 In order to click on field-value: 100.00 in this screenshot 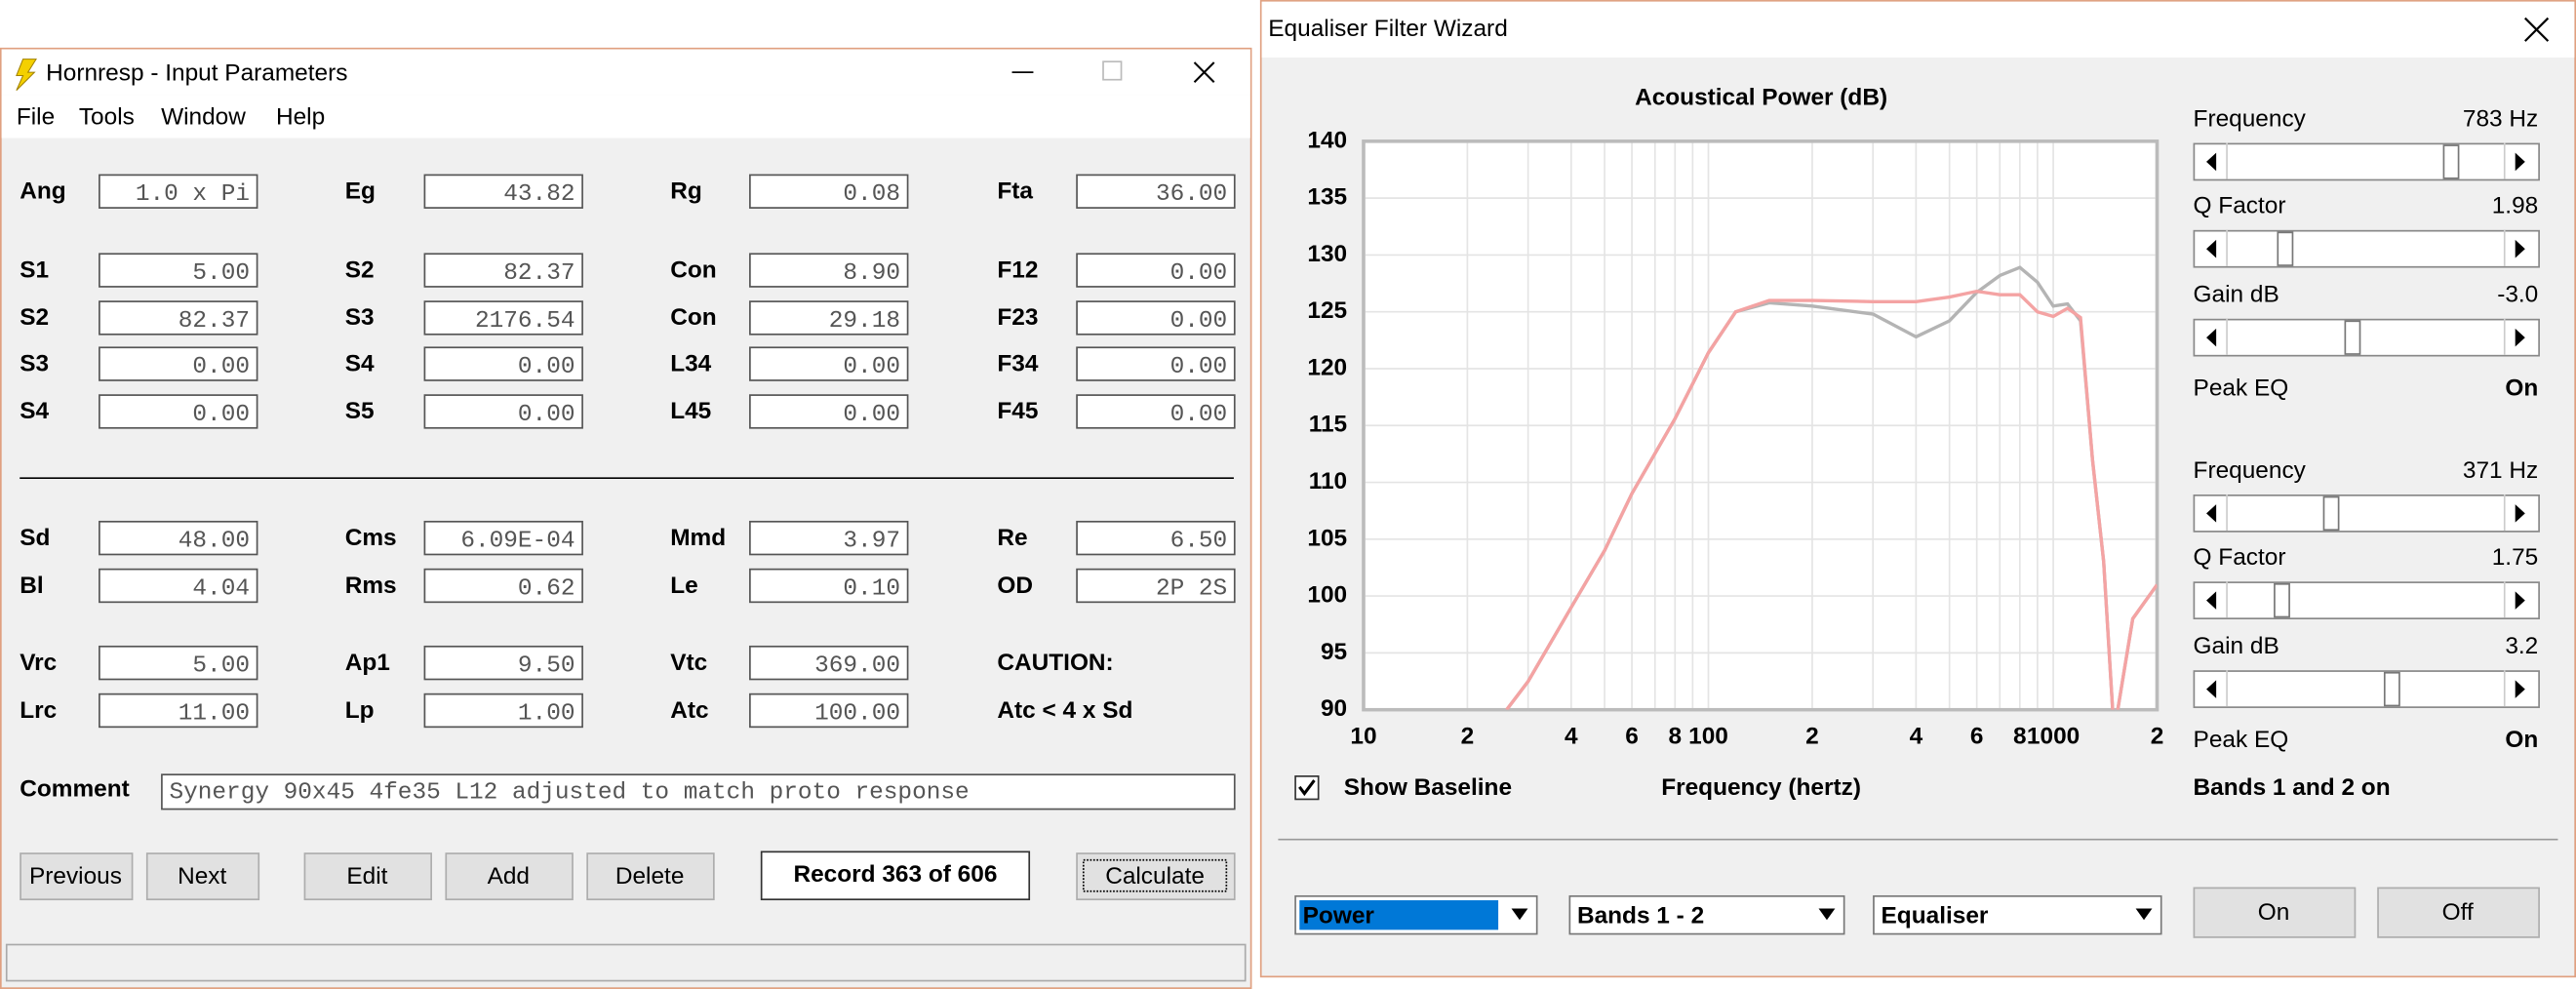, I will do `click(857, 713)`.